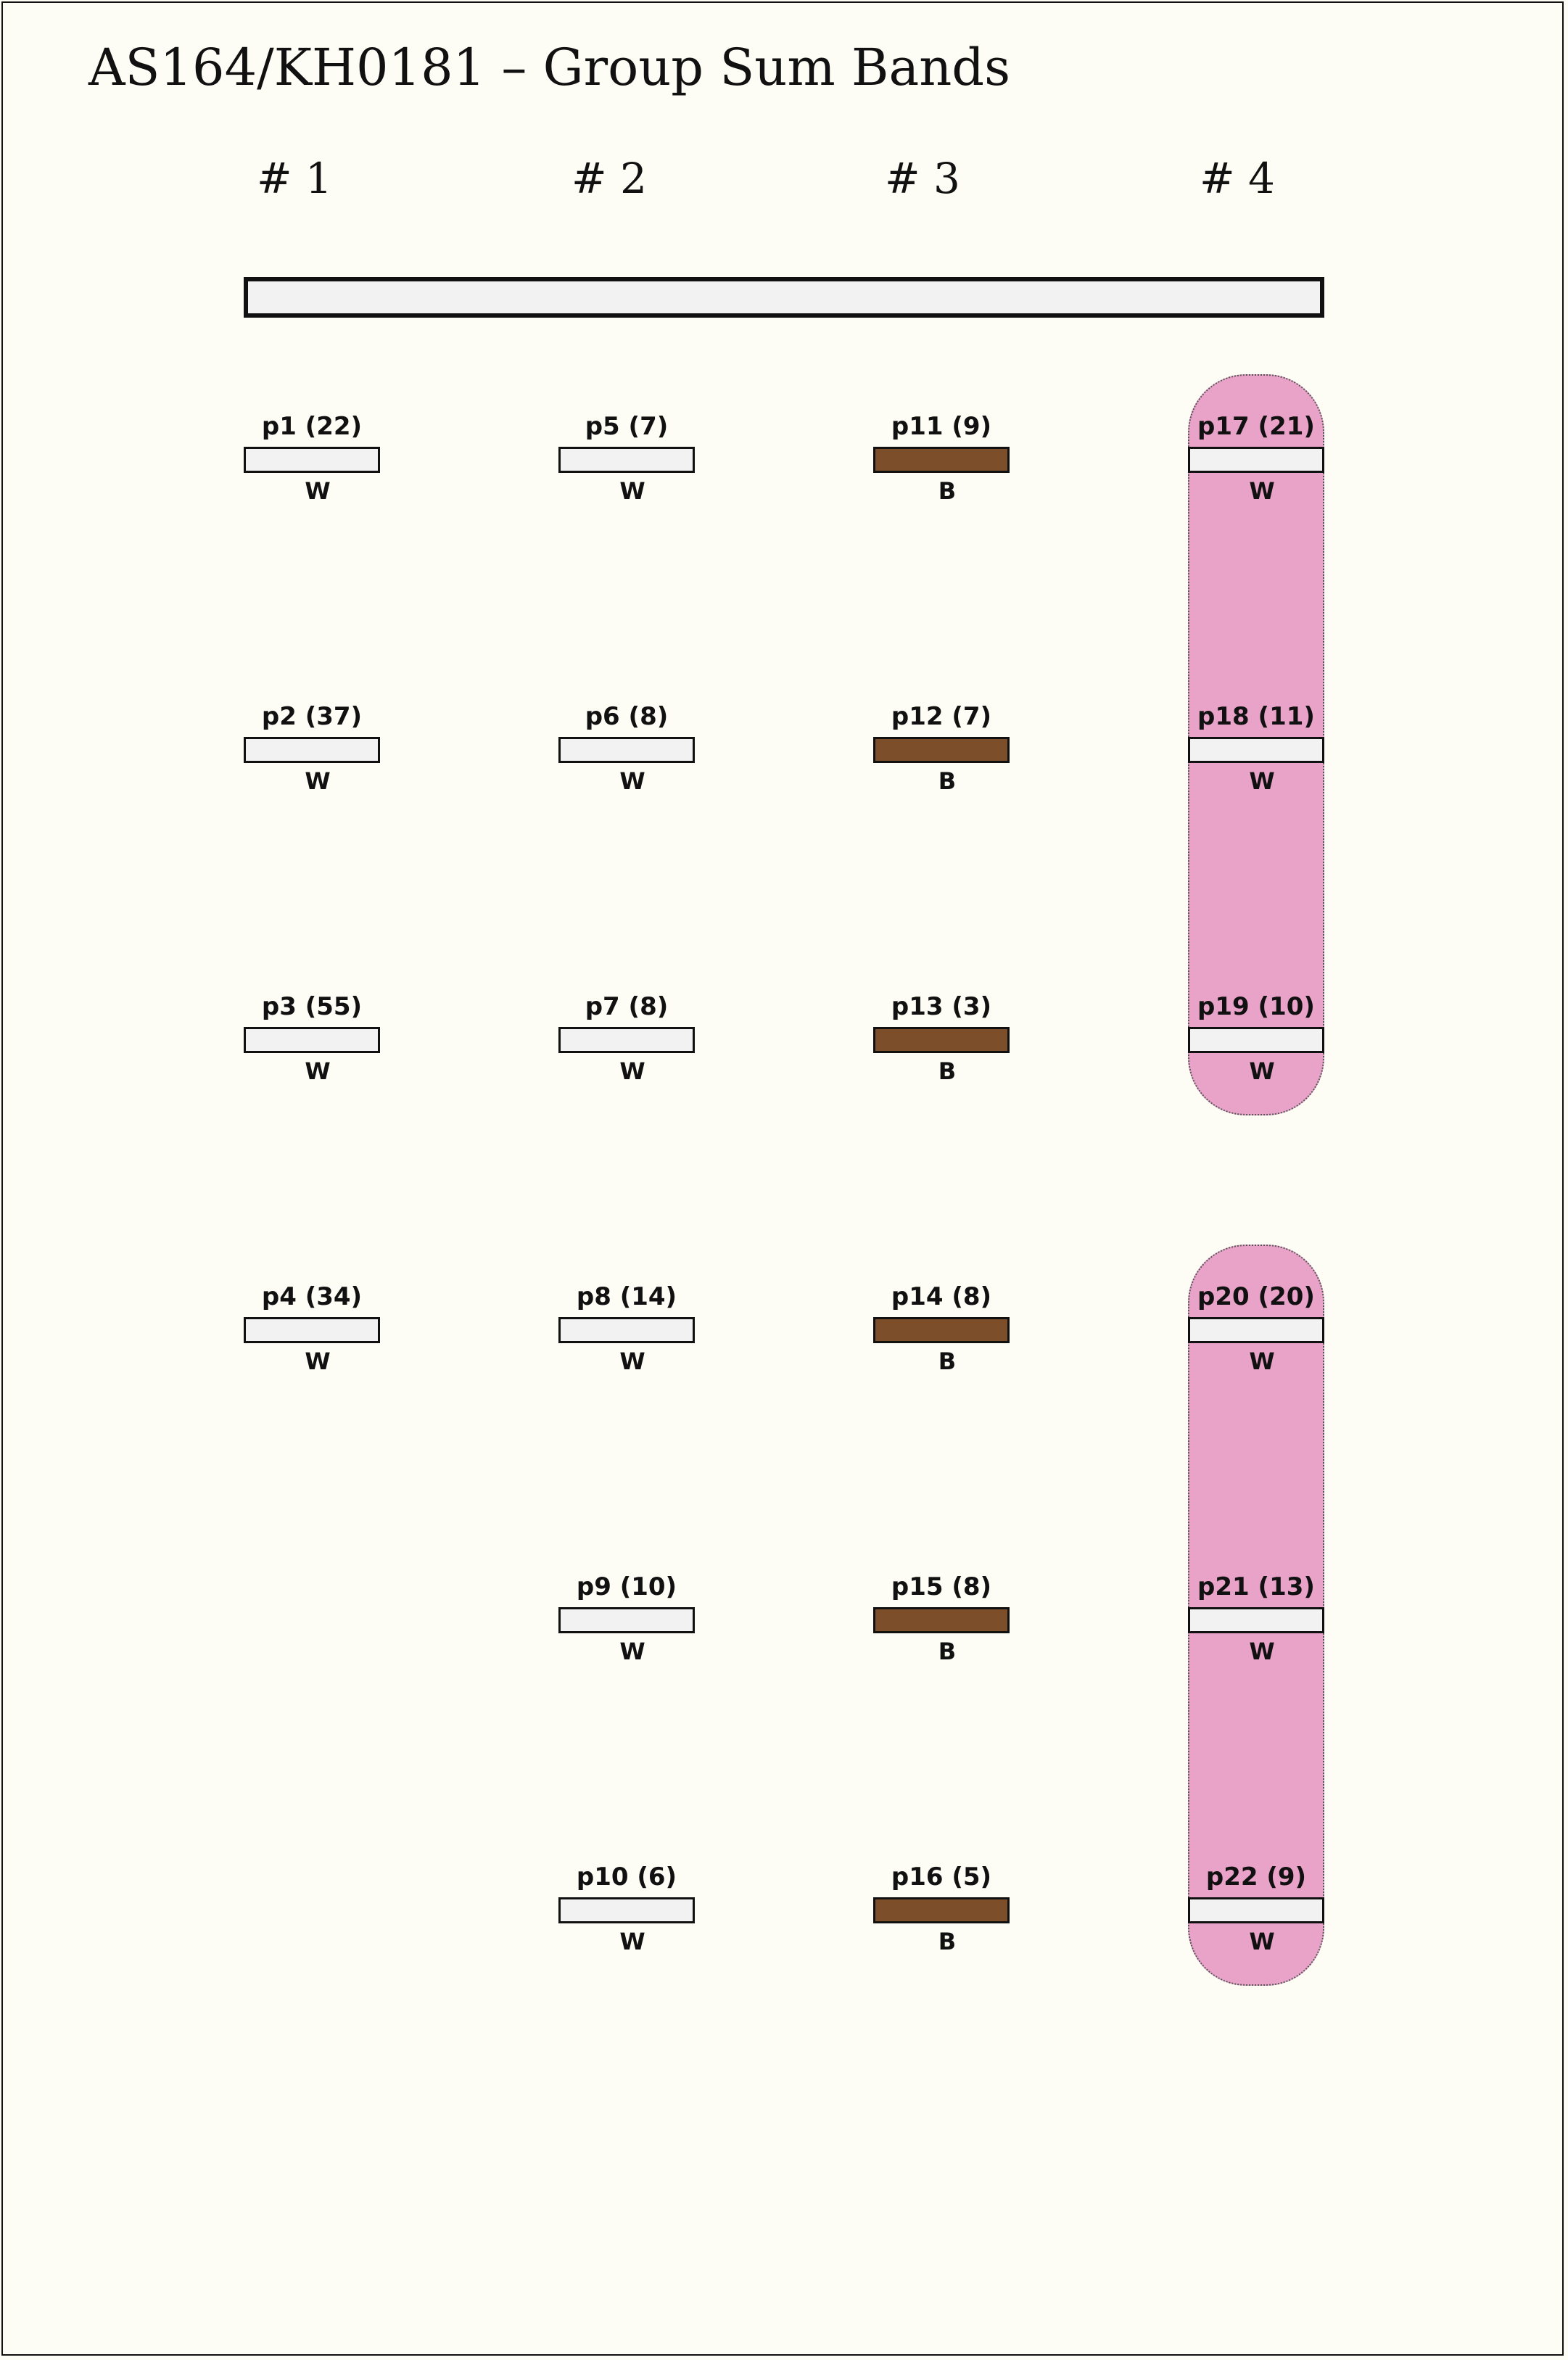 This screenshot has width=1568, height=2360. I want to click on band-label: p5 (7), so click(627, 426).